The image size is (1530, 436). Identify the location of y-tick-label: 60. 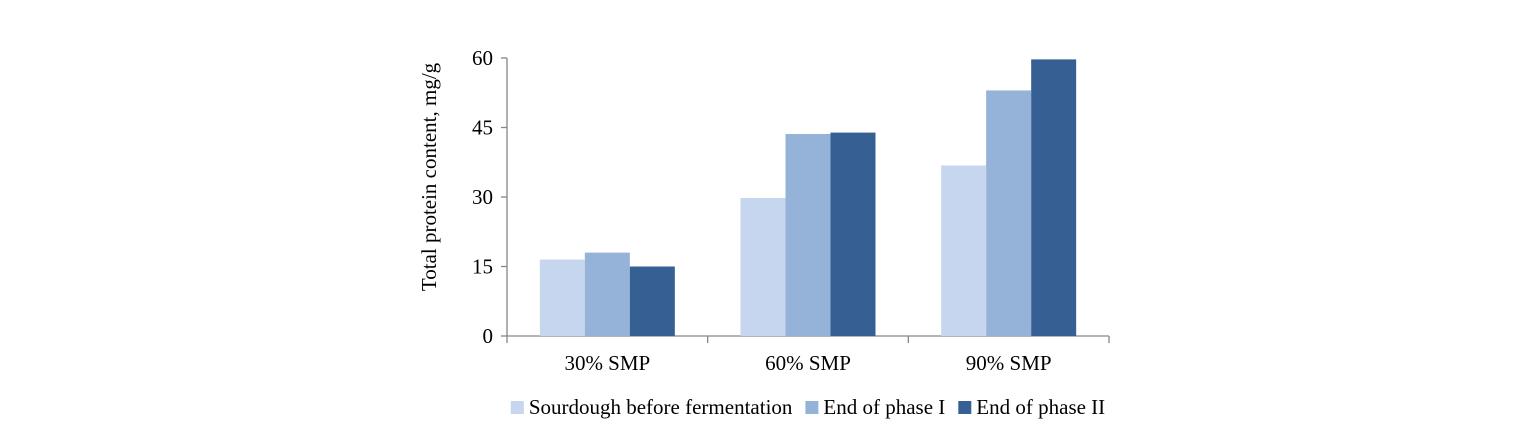
(482, 58).